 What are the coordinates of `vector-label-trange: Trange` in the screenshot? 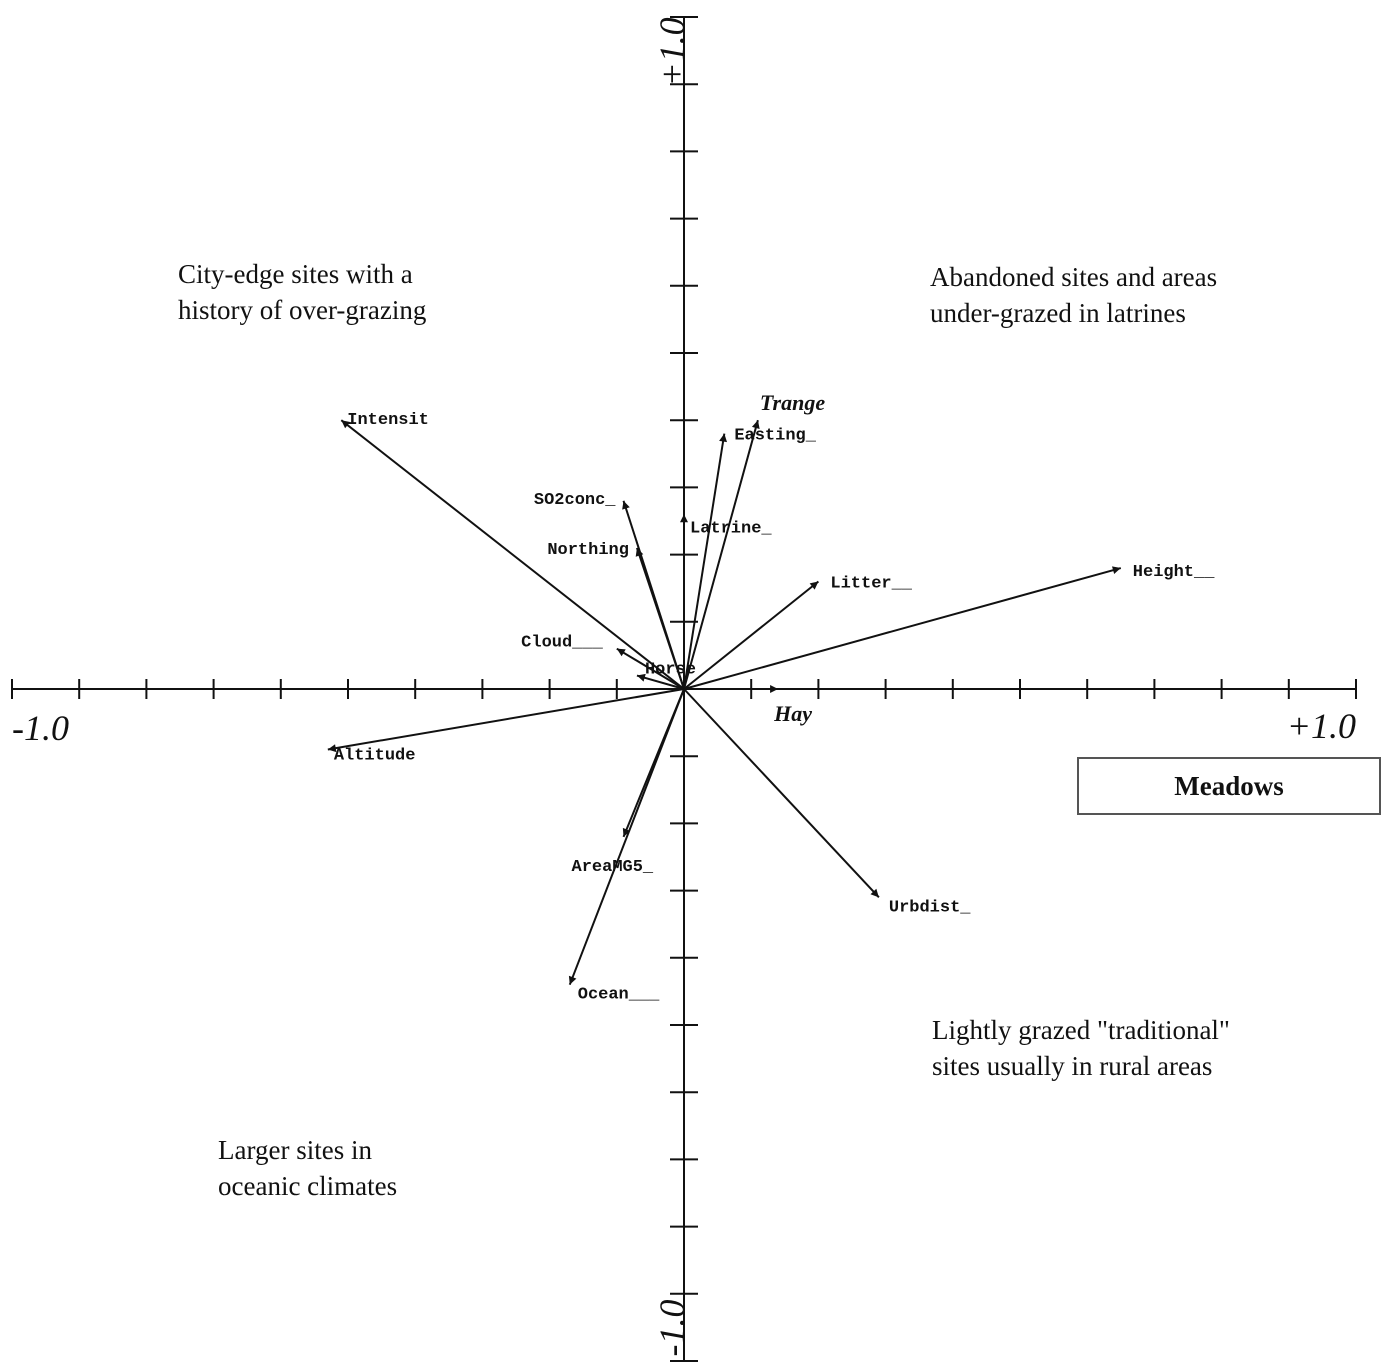 It's located at (792, 402).